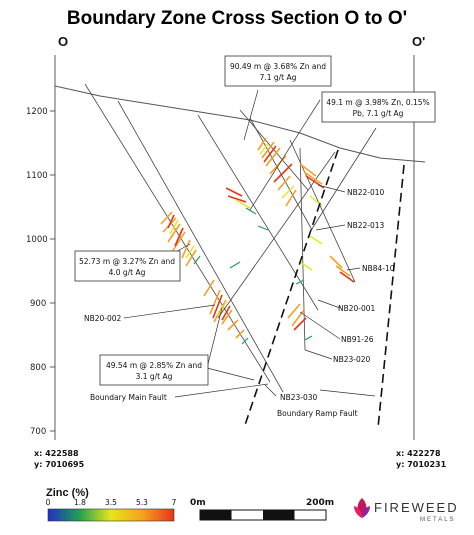 This screenshot has width=474, height=535. What do you see at coordinates (418, 453) in the screenshot?
I see `coord-right-x: x: 422278` at bounding box center [418, 453].